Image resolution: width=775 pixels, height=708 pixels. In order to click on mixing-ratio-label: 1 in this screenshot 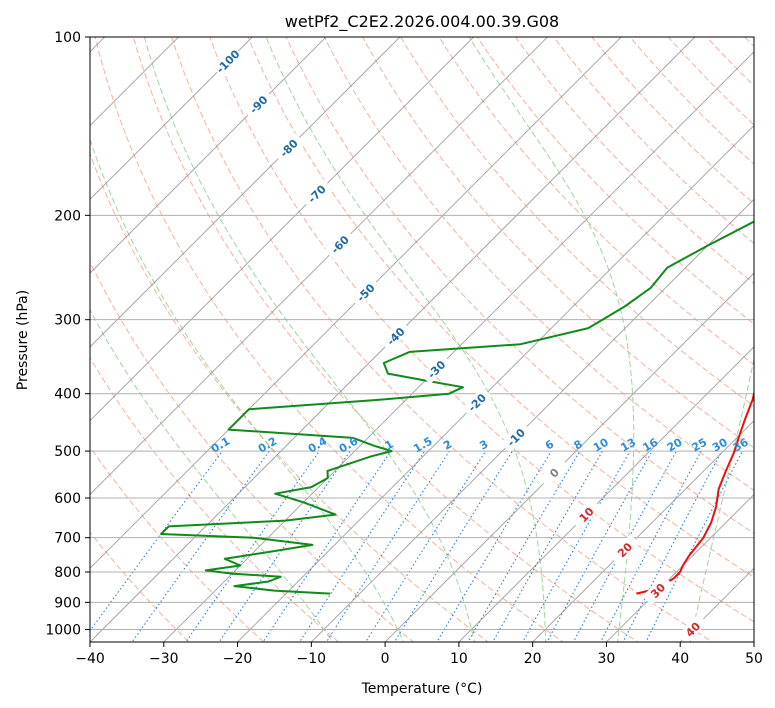, I will do `click(389, 445)`.